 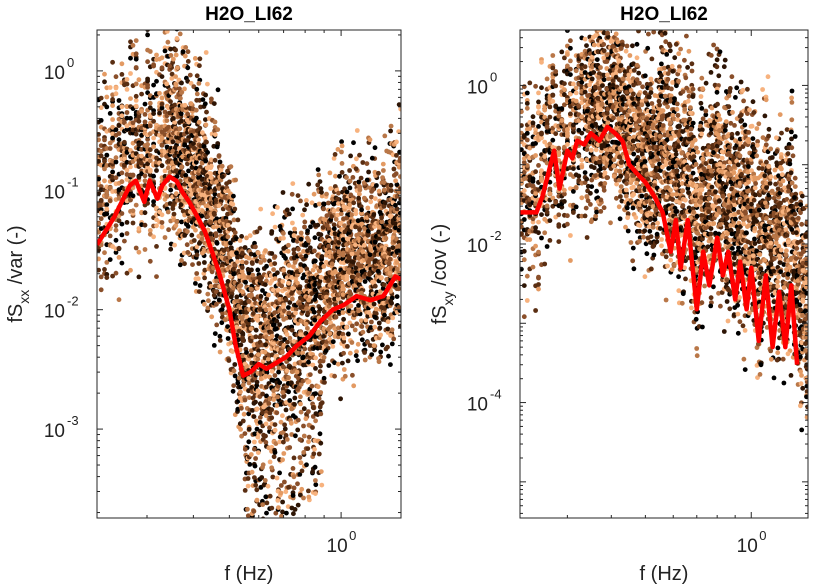 I want to click on y-tick-label: 10, so click(x=54, y=312).